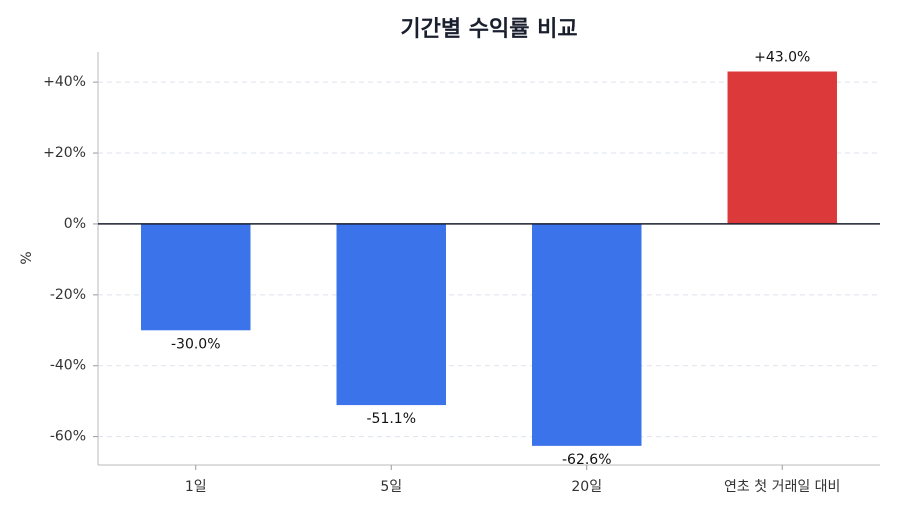 The width and height of the screenshot is (900, 514). Describe the element at coordinates (587, 460) in the screenshot. I see `data-label: -62.6%` at that location.